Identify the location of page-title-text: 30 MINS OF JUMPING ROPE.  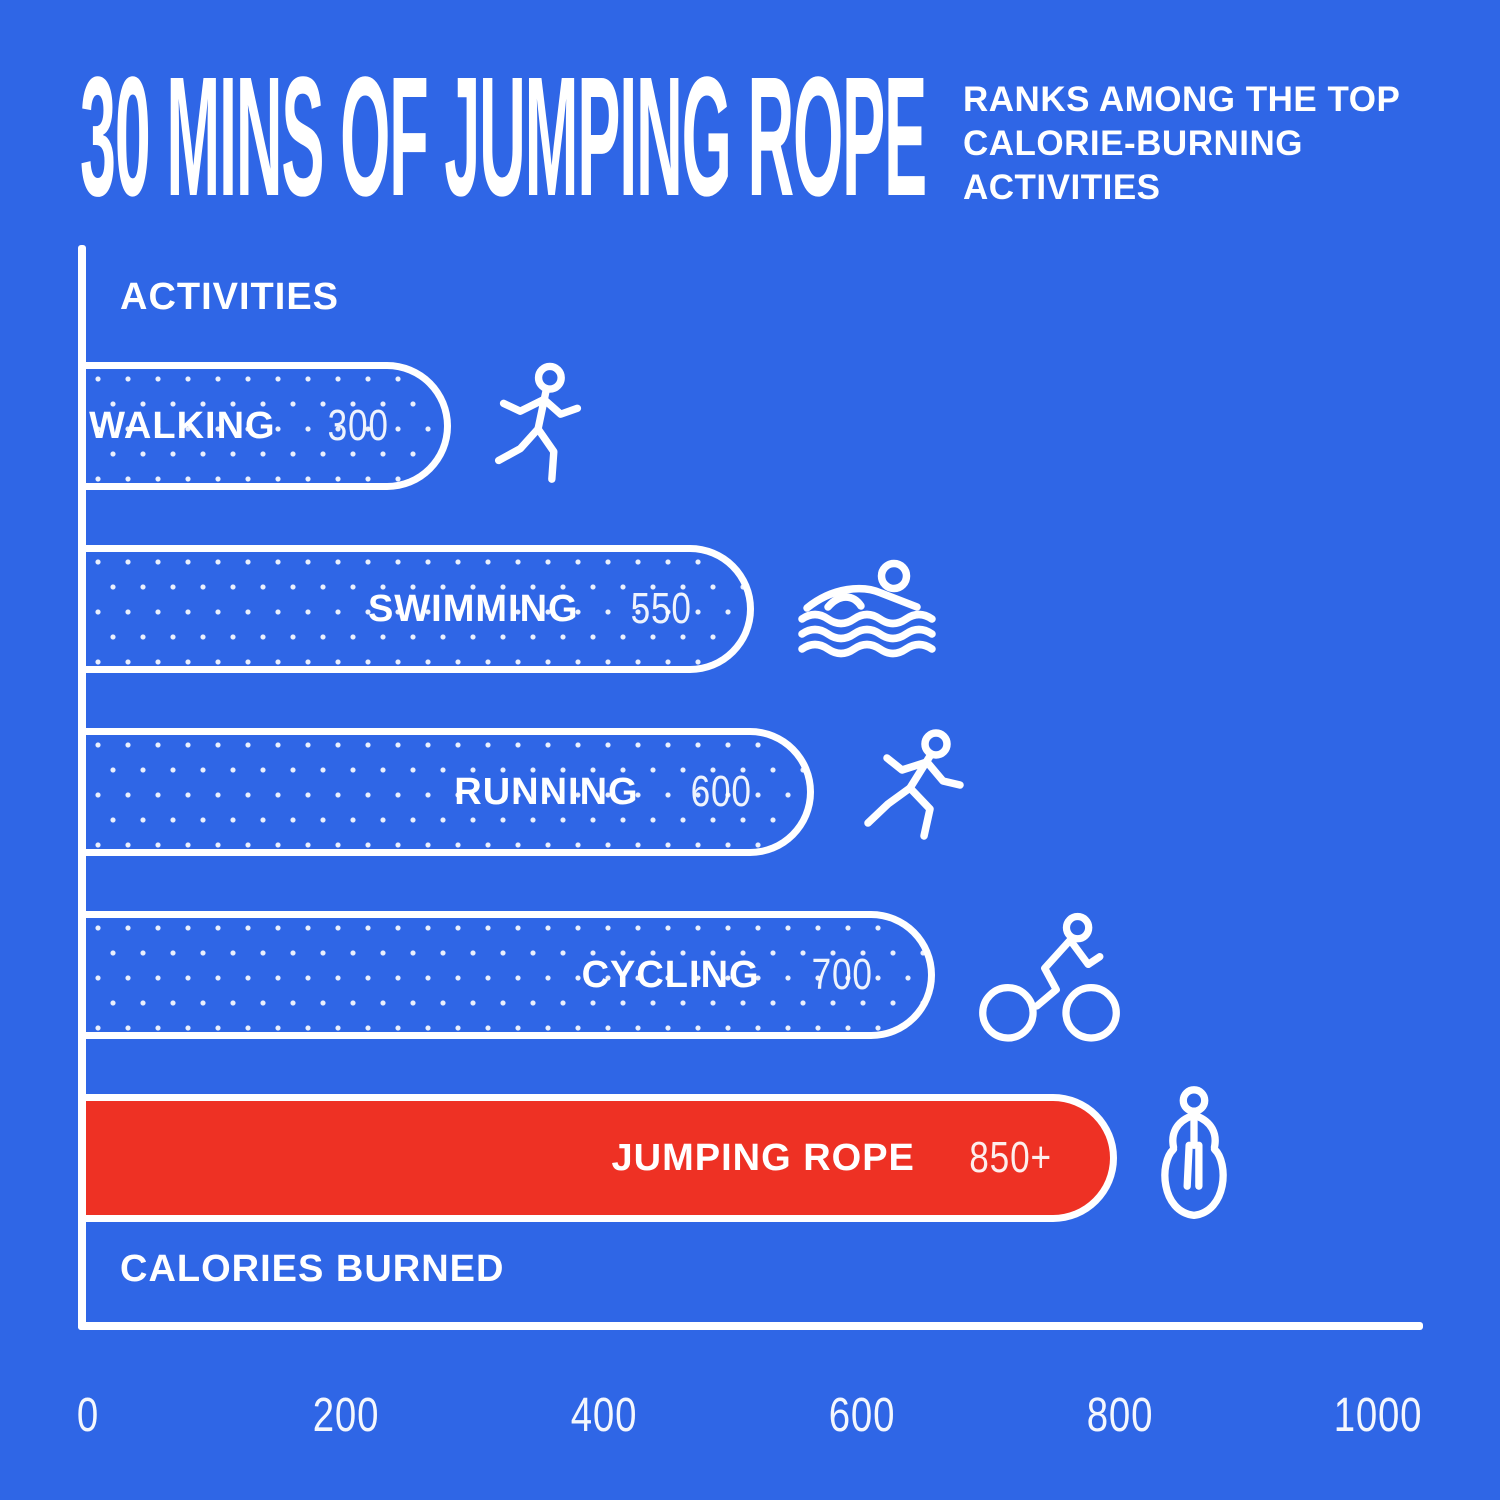
(503, 137).